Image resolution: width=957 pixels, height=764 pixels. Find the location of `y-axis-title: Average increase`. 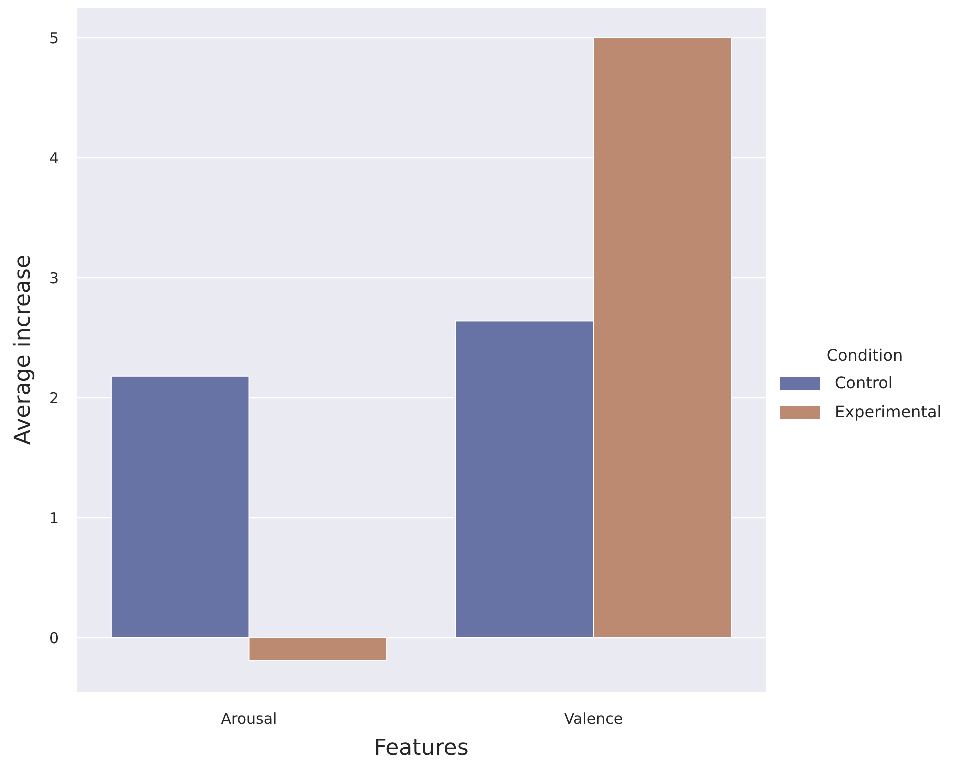

y-axis-title: Average increase is located at coordinates (23, 350).